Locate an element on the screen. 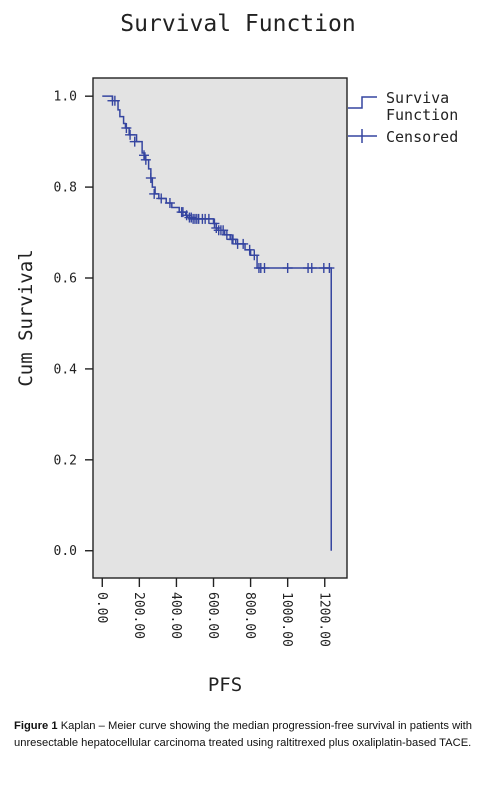 The height and width of the screenshot is (787, 485). x-axis-label: PFS is located at coordinates (225, 685).